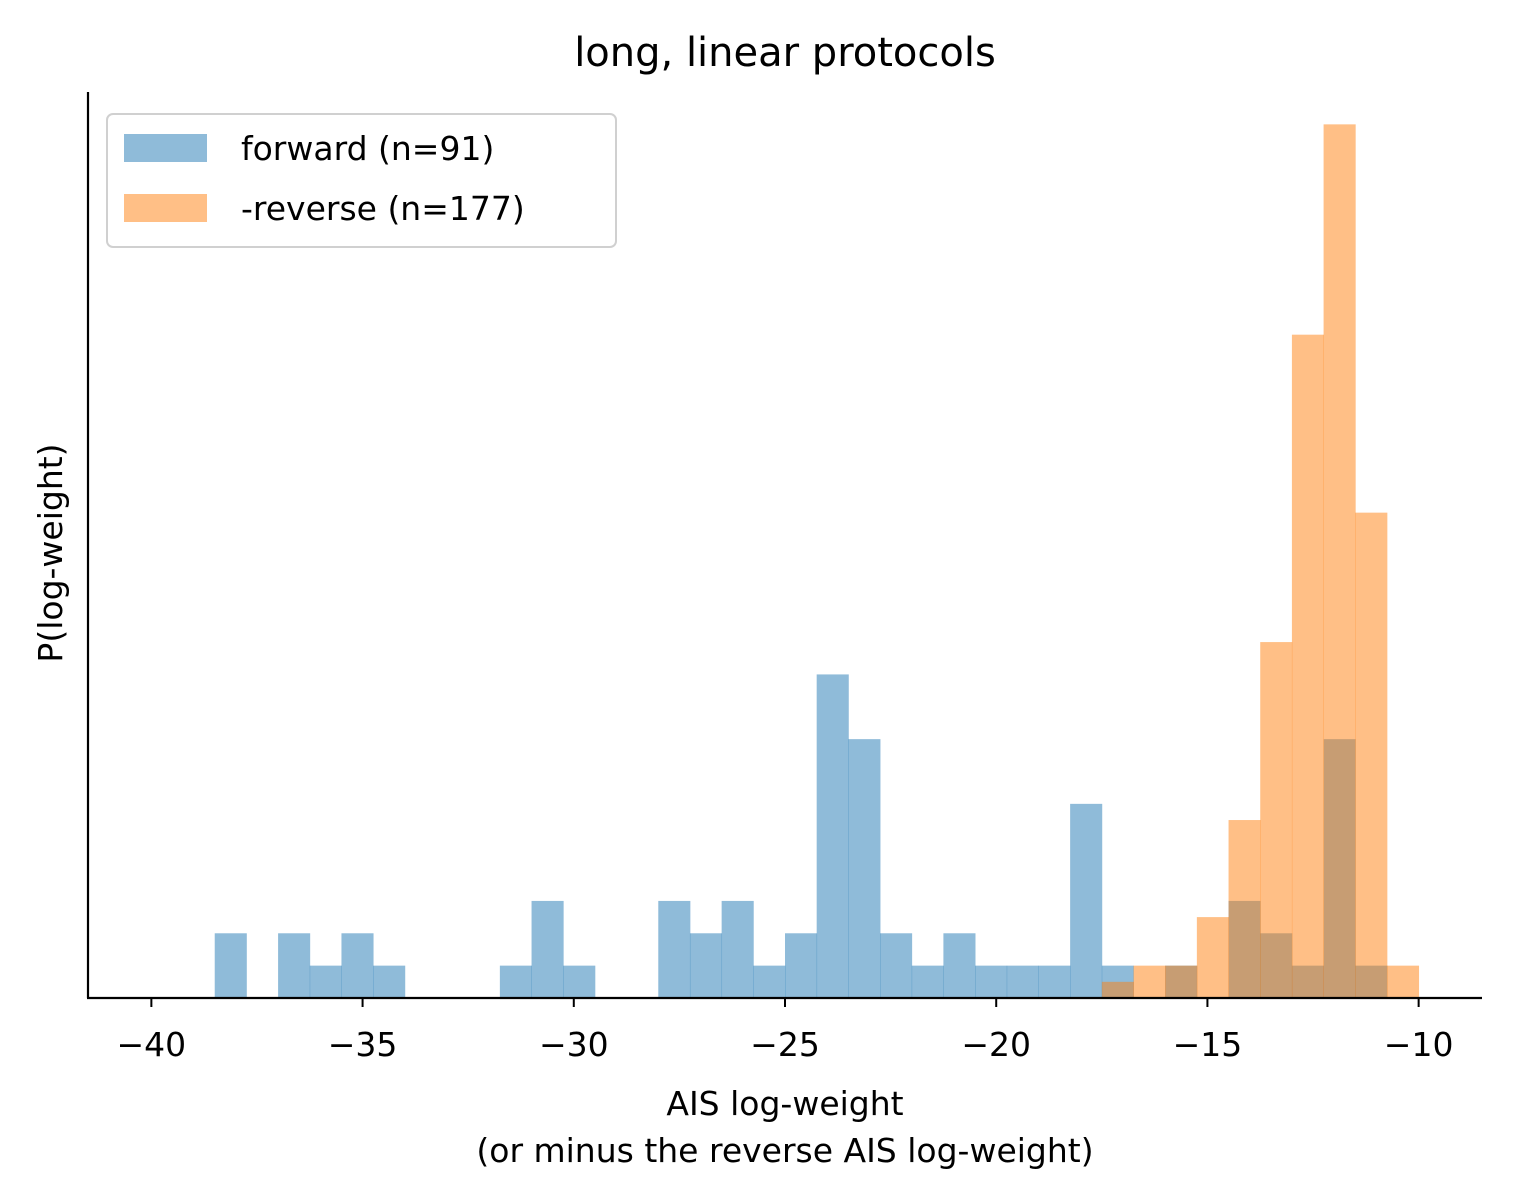 The height and width of the screenshot is (1201, 1515). I want to click on x-tick-label: −20, so click(996, 1044).